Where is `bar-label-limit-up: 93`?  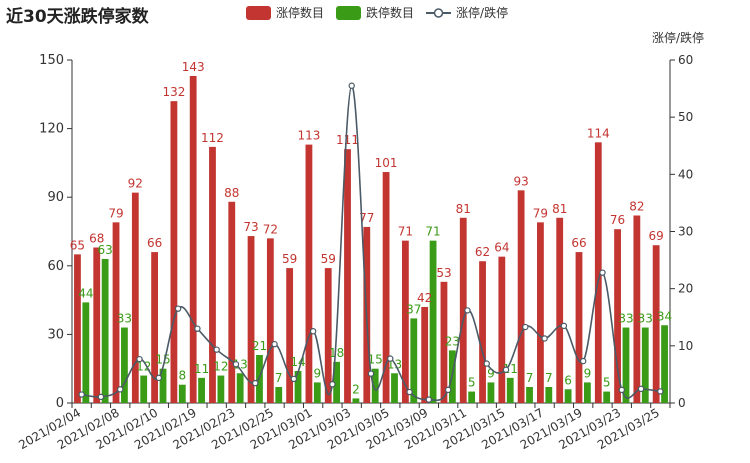 bar-label-limit-up: 93 is located at coordinates (520, 181).